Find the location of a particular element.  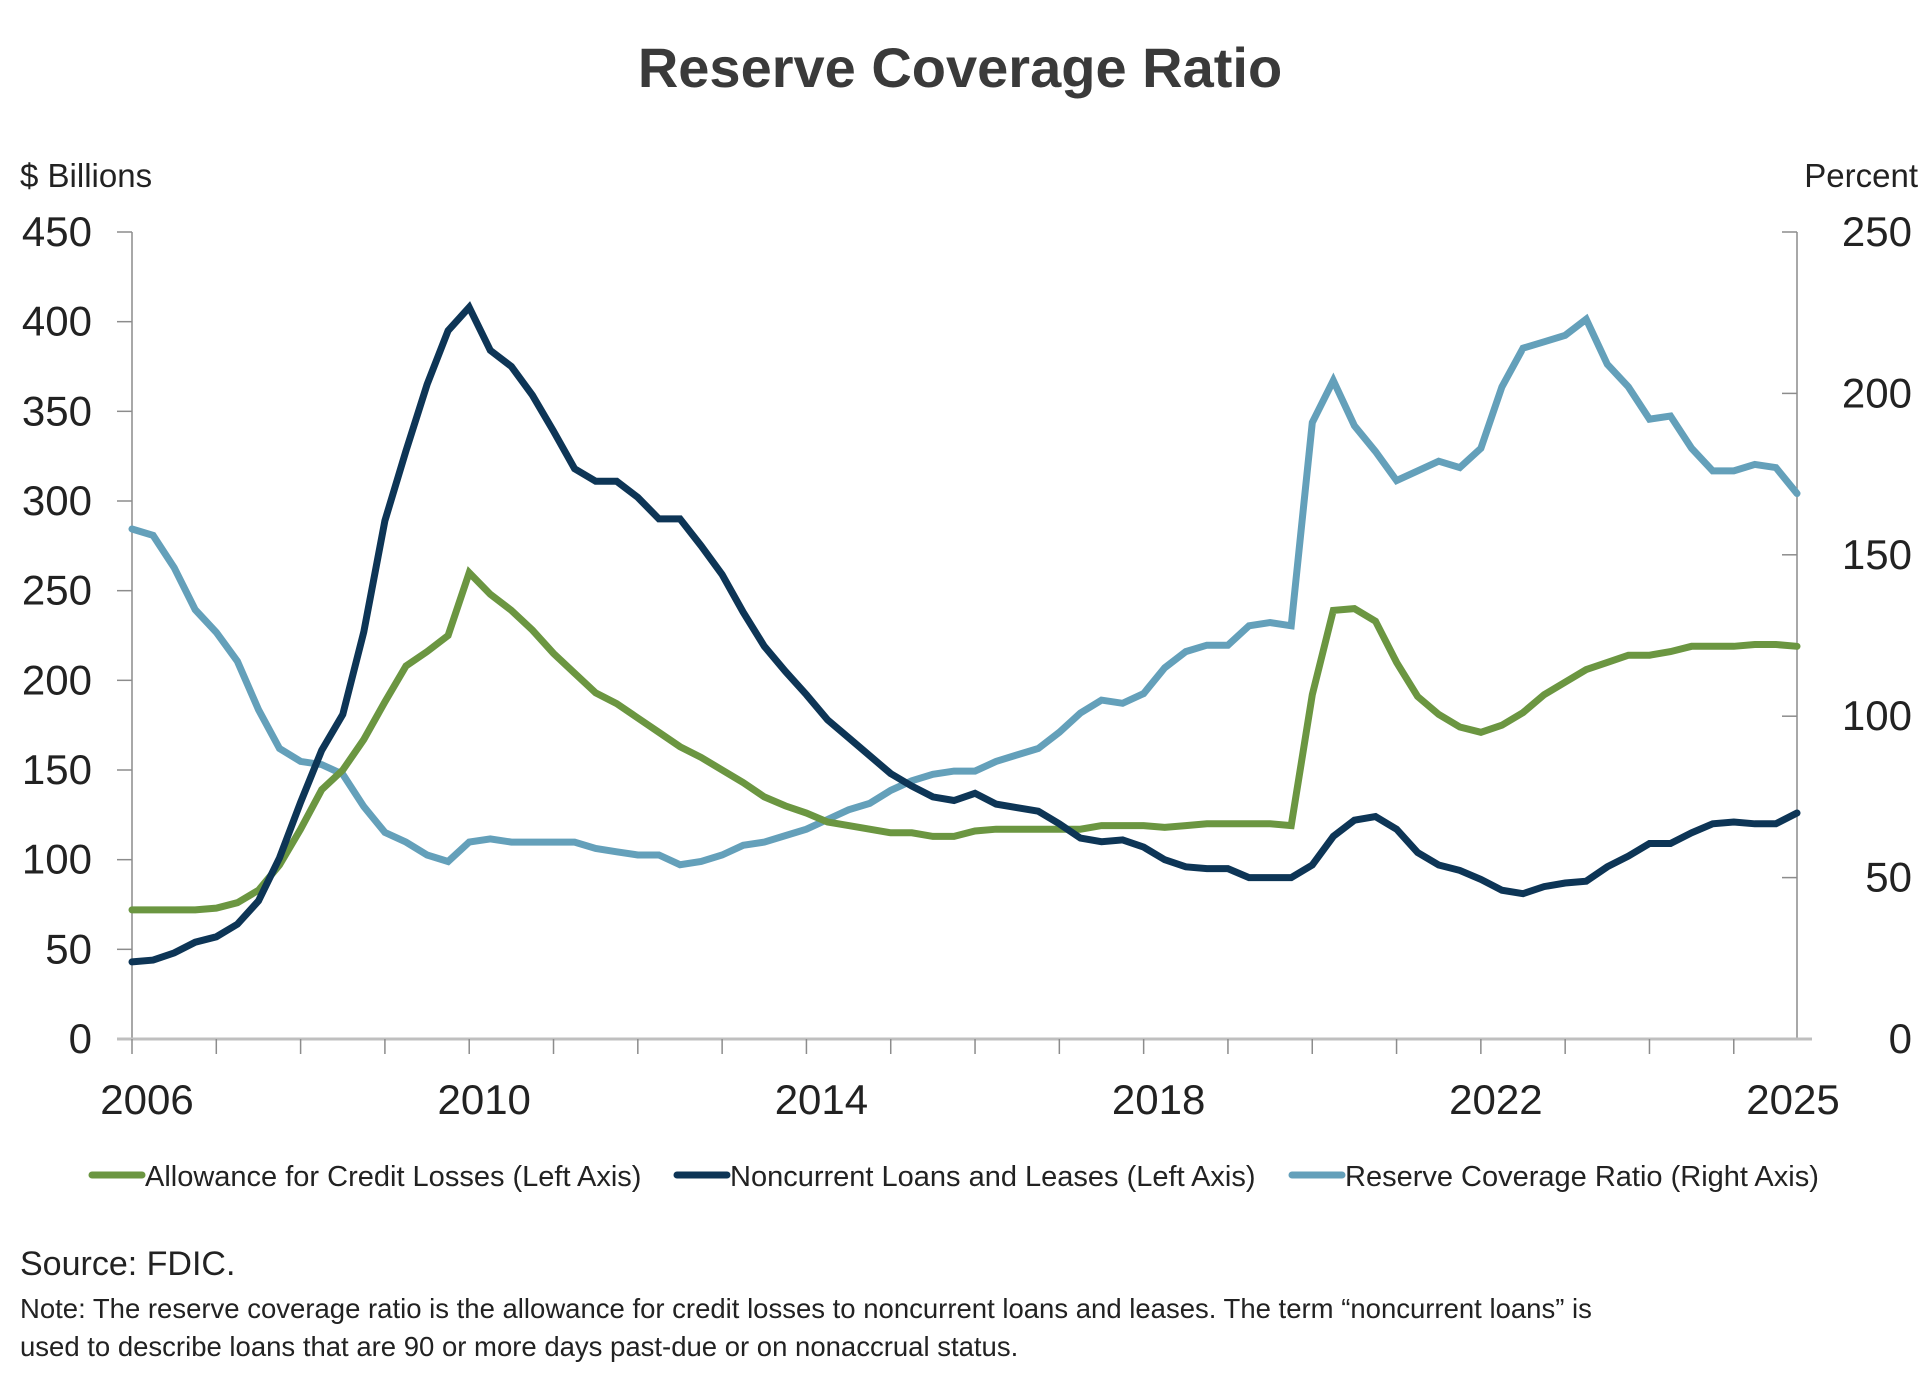

left-tick-label: 400 is located at coordinates (57, 321).